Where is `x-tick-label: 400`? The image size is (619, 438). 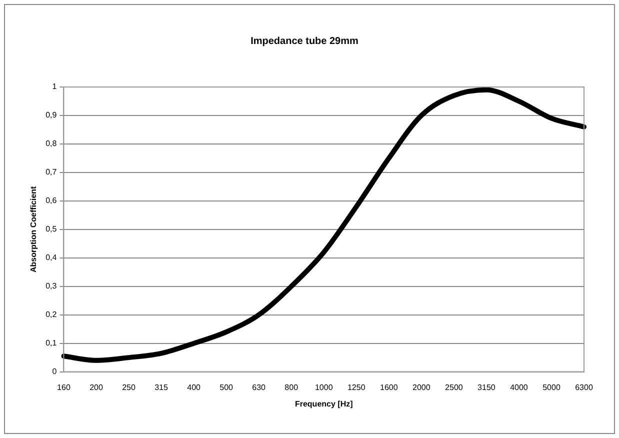 x-tick-label: 400 is located at coordinates (194, 387).